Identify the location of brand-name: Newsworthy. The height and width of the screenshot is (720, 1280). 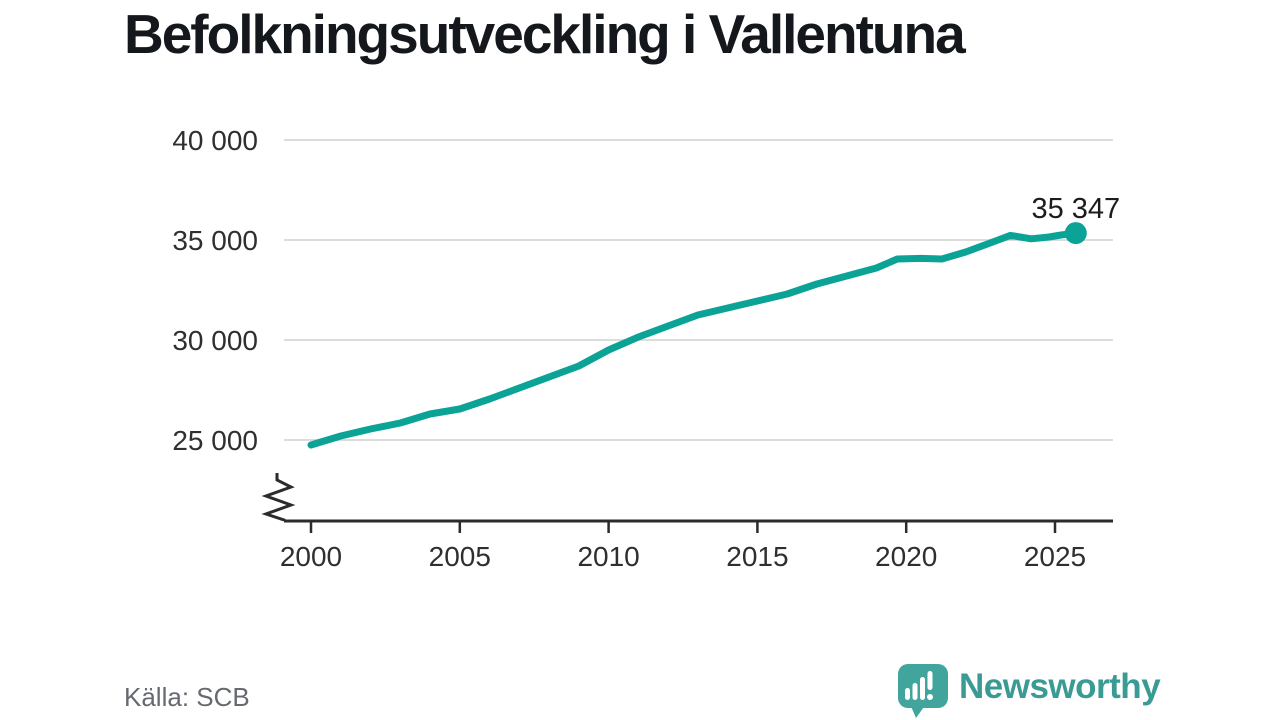
(1060, 686).